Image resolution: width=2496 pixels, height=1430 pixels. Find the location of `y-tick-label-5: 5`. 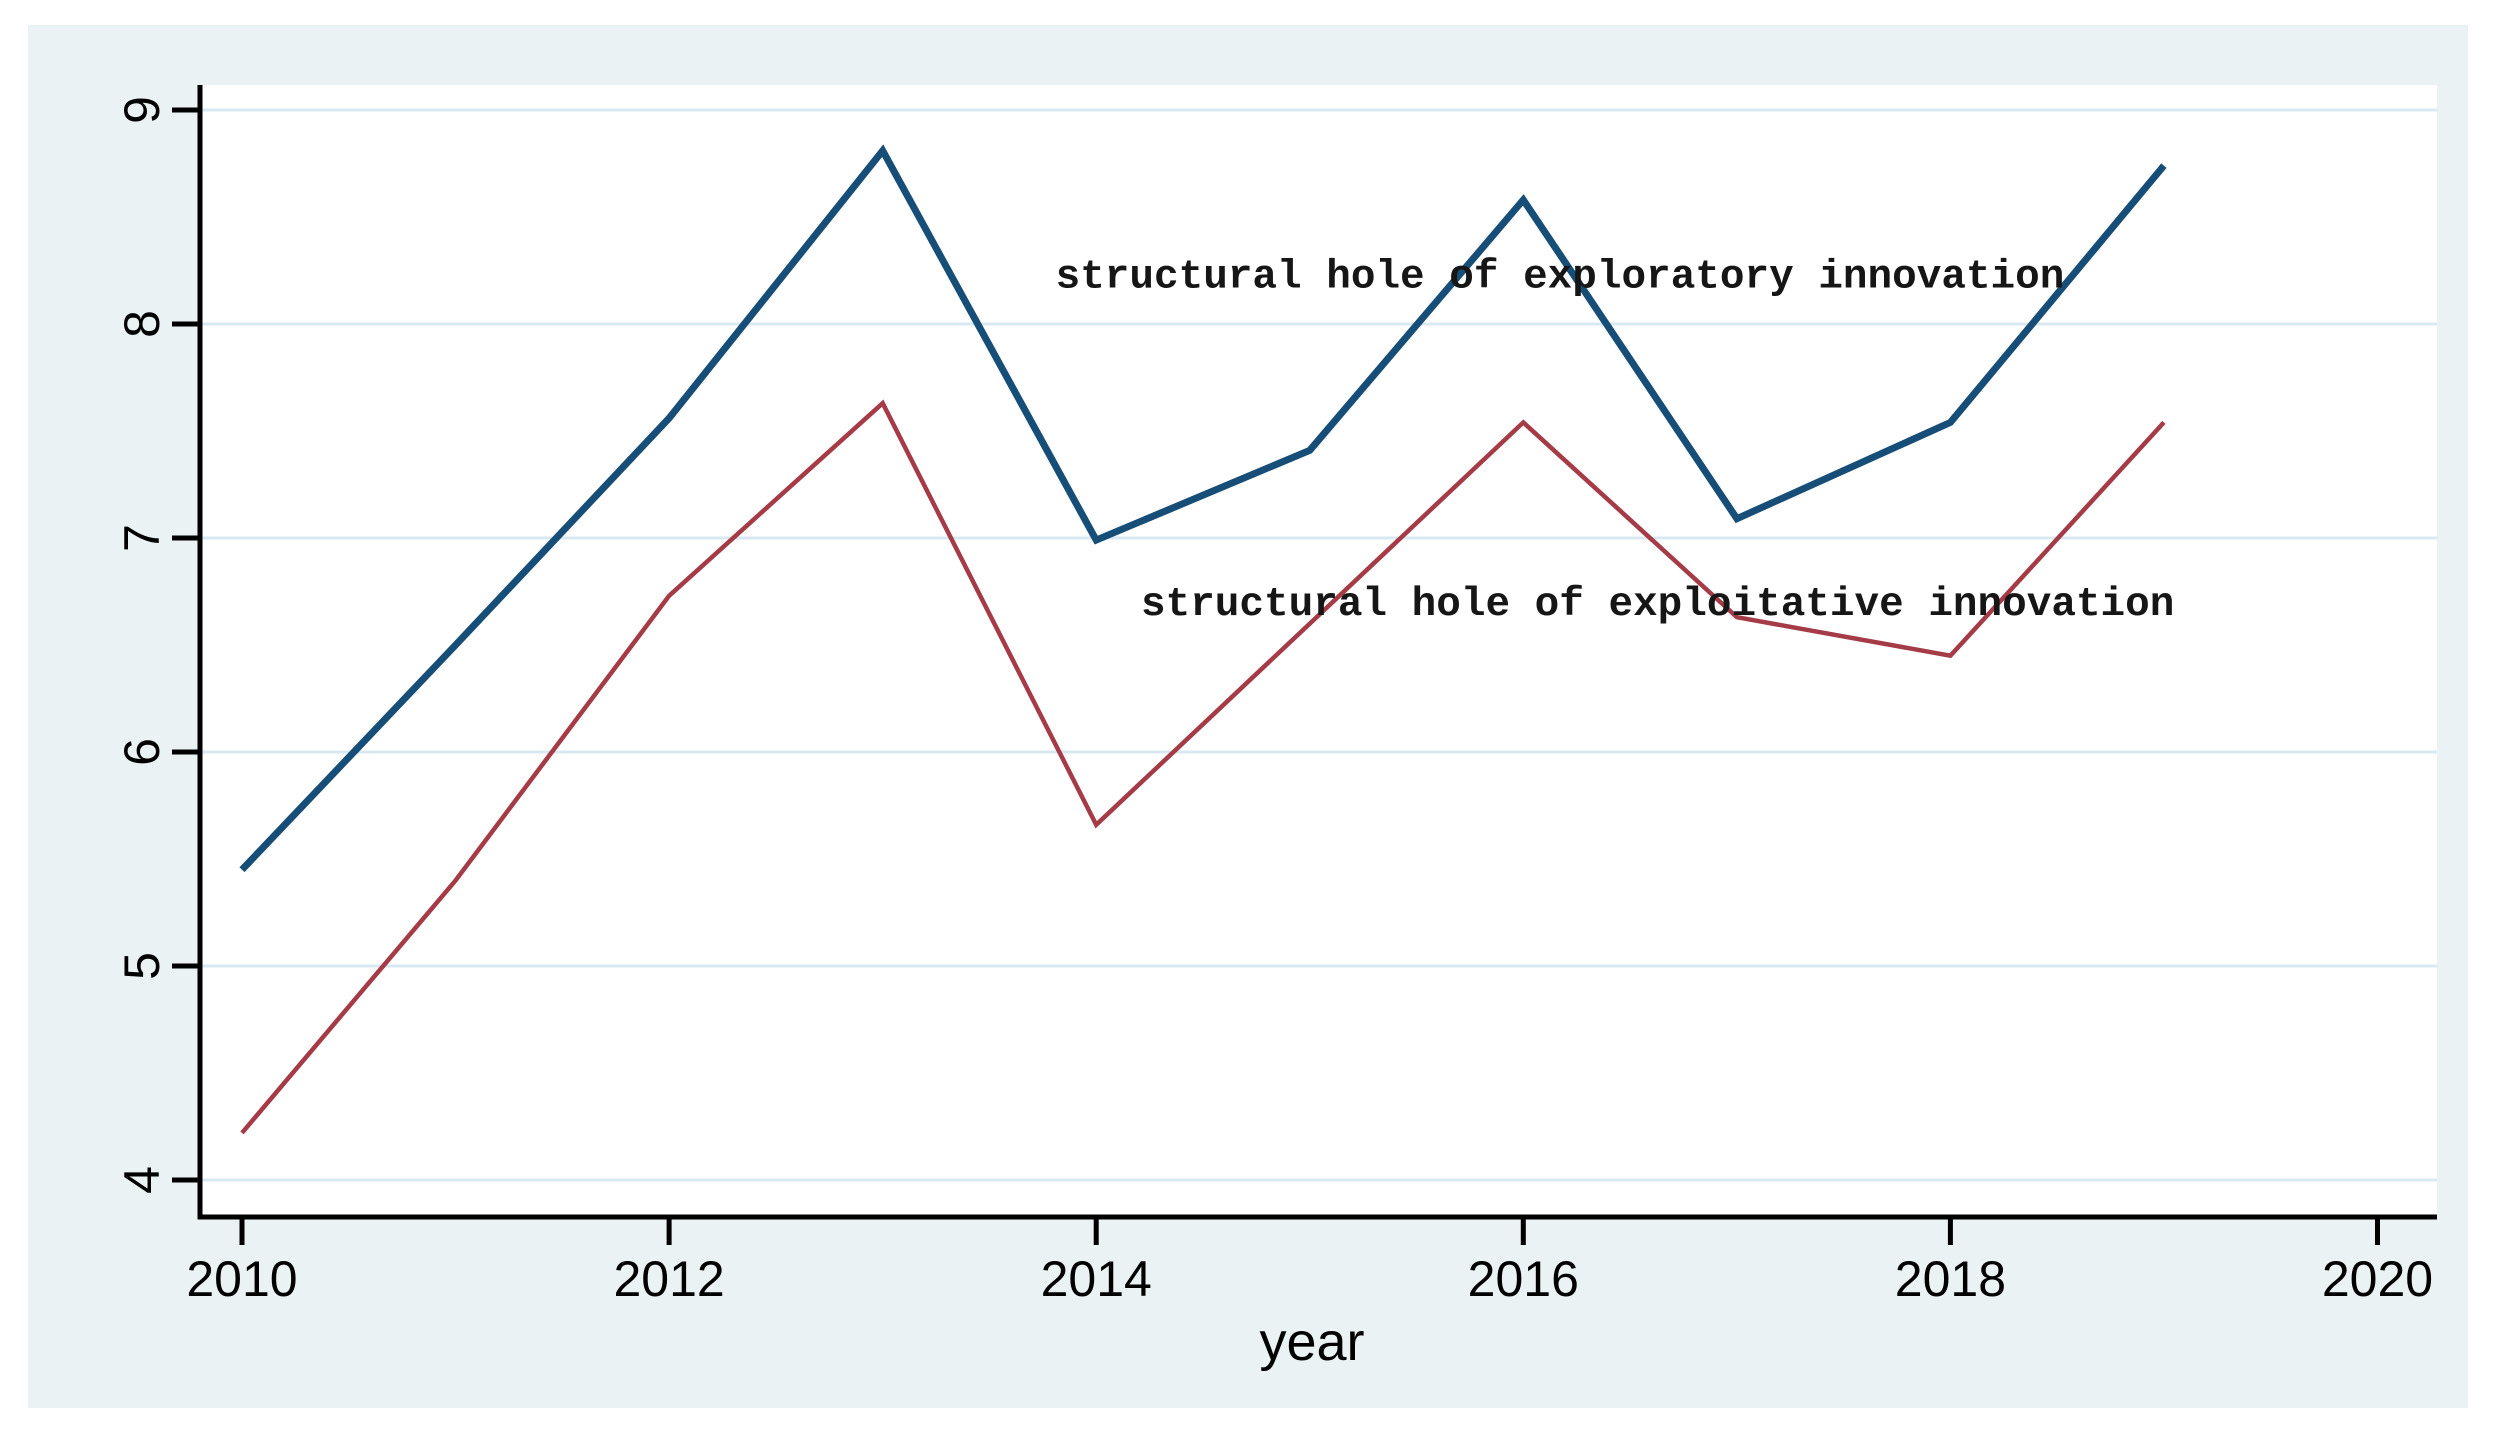

y-tick-label-5: 5 is located at coordinates (142, 966).